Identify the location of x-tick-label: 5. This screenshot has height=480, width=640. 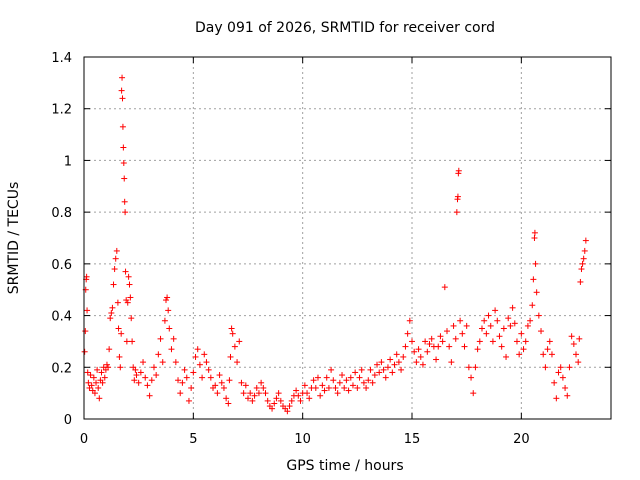
(193, 439).